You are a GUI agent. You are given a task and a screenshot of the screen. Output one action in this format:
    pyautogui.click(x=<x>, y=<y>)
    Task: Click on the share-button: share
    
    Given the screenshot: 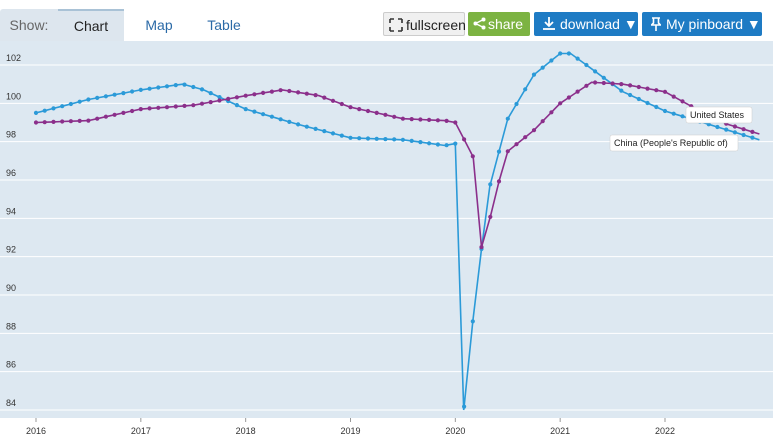 What is the action you would take?
    pyautogui.click(x=499, y=24)
    